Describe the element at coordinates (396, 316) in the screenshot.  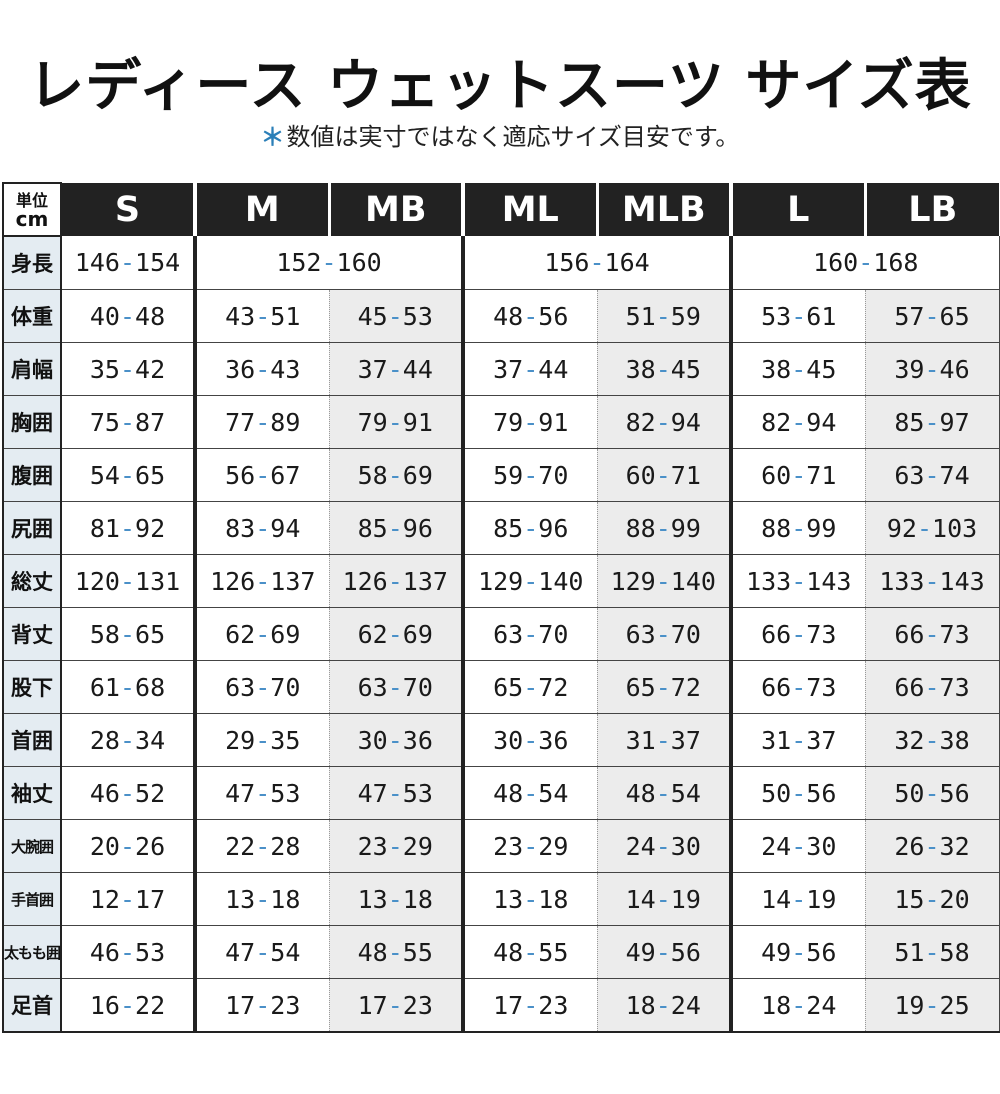
I see `cell-mb: 45-53` at that location.